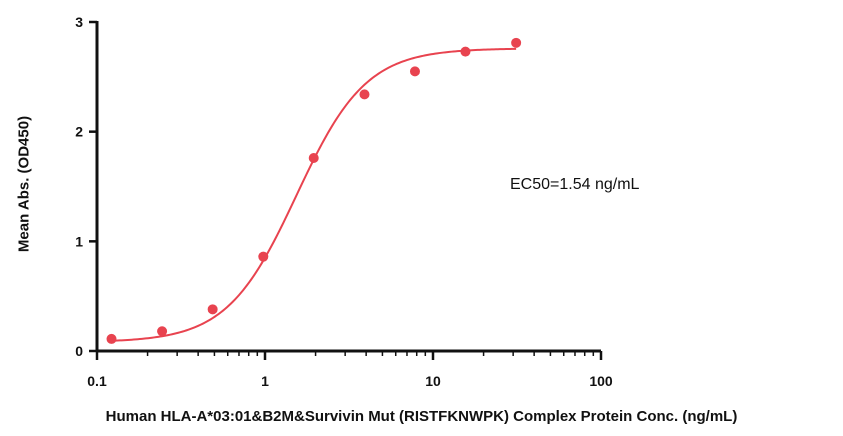 The width and height of the screenshot is (843, 436). I want to click on x-tick-label: 1, so click(265, 381).